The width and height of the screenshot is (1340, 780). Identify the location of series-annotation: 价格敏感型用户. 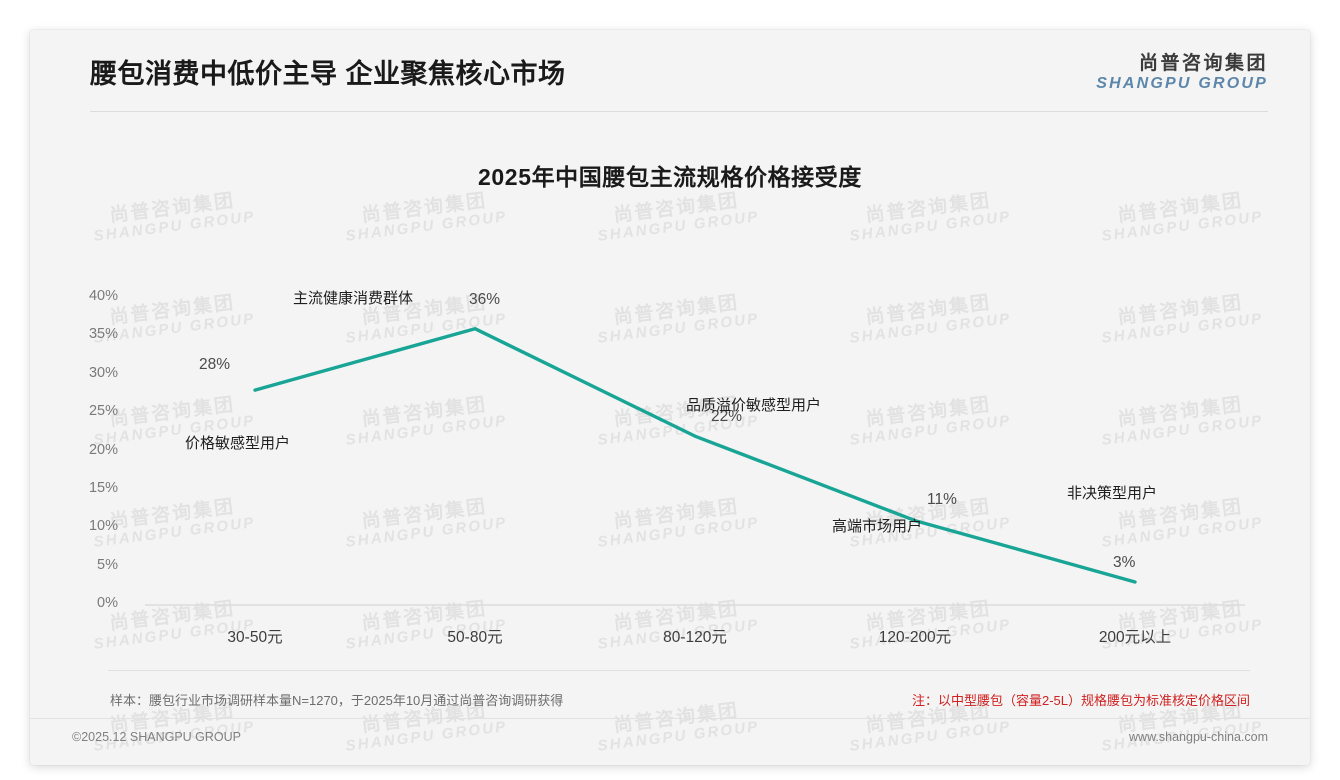
(238, 443).